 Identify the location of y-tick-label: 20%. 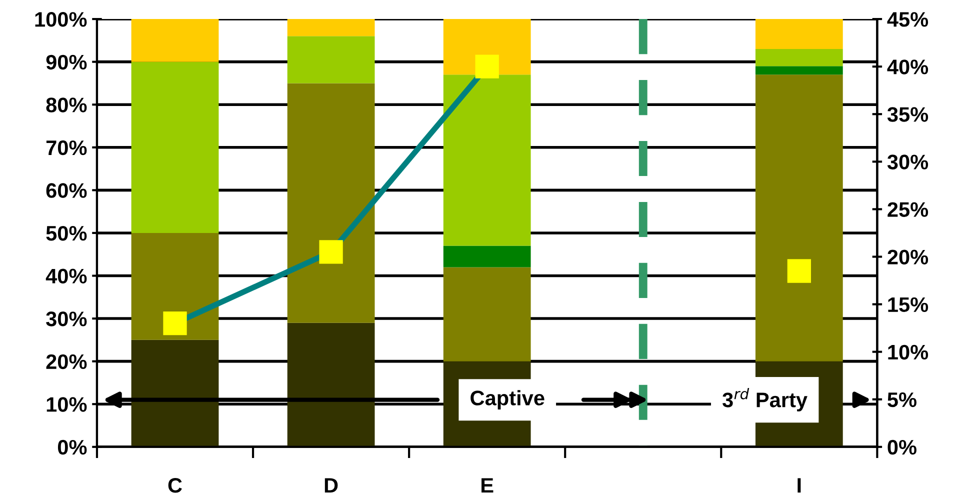
(66, 362).